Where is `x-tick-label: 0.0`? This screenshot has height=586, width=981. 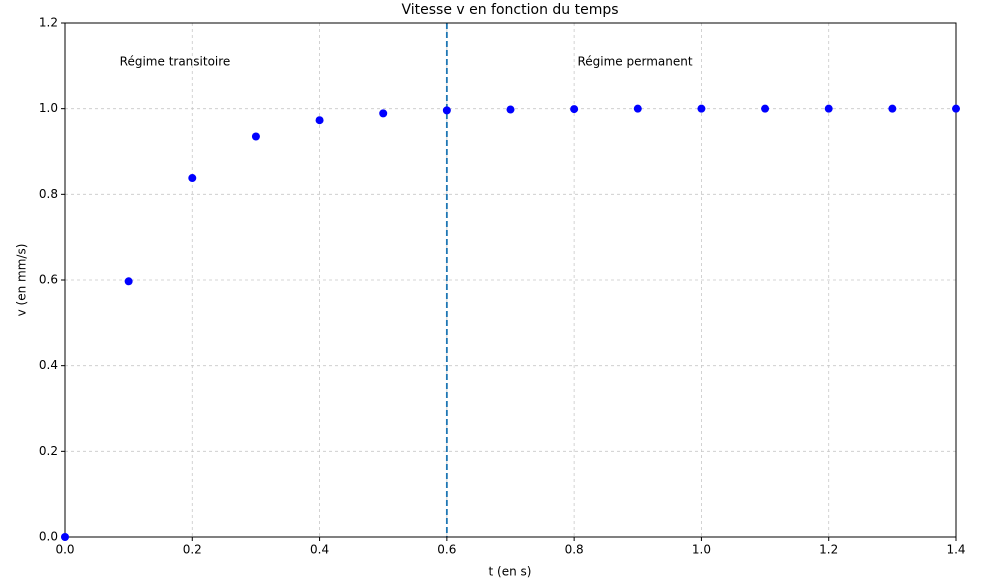
x-tick-label: 0.0 is located at coordinates (64, 550).